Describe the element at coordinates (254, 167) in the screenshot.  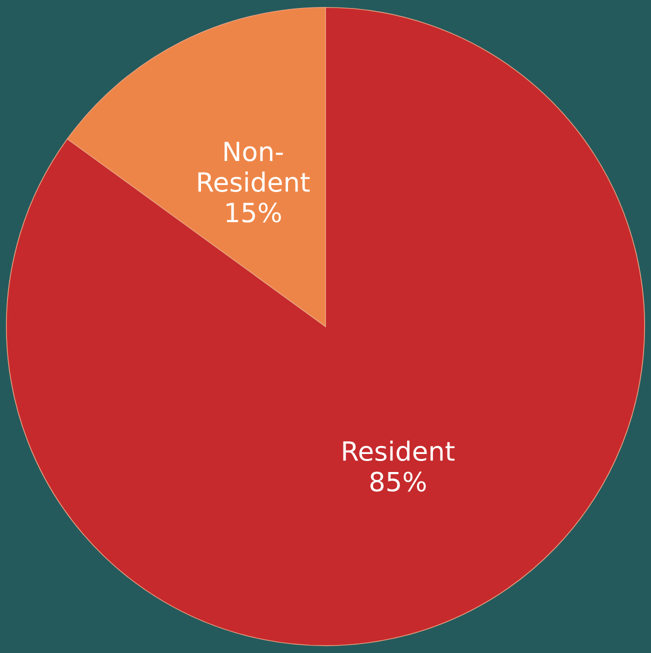
I see `slice-label: Non-Resident` at that location.